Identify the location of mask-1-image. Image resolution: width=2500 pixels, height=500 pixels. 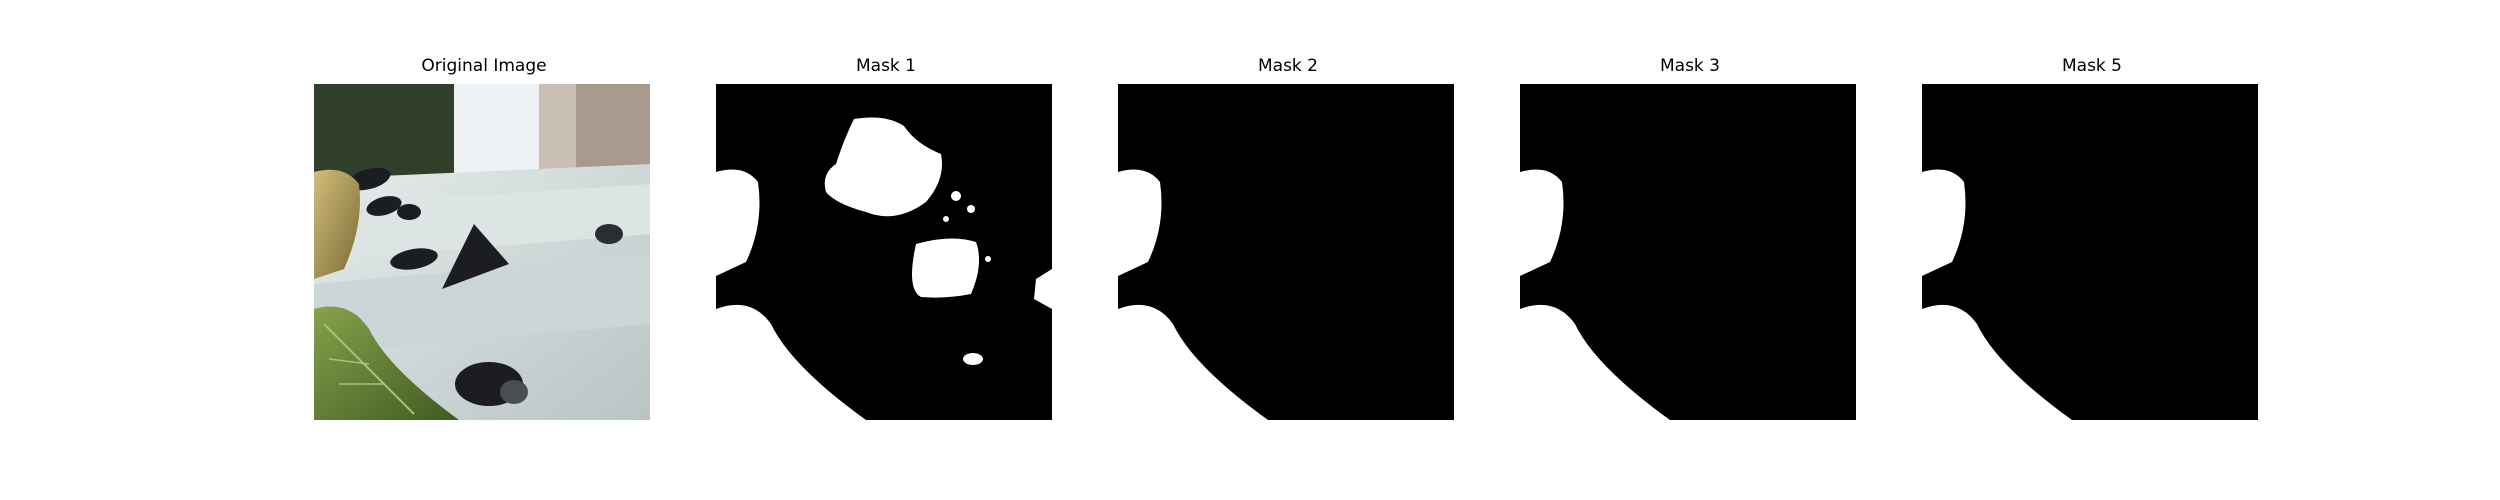
(884, 252).